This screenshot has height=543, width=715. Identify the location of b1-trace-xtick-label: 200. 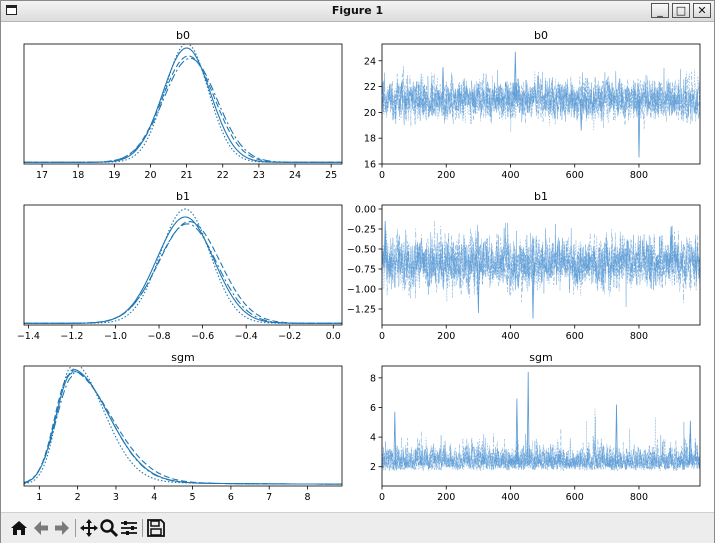
(446, 336).